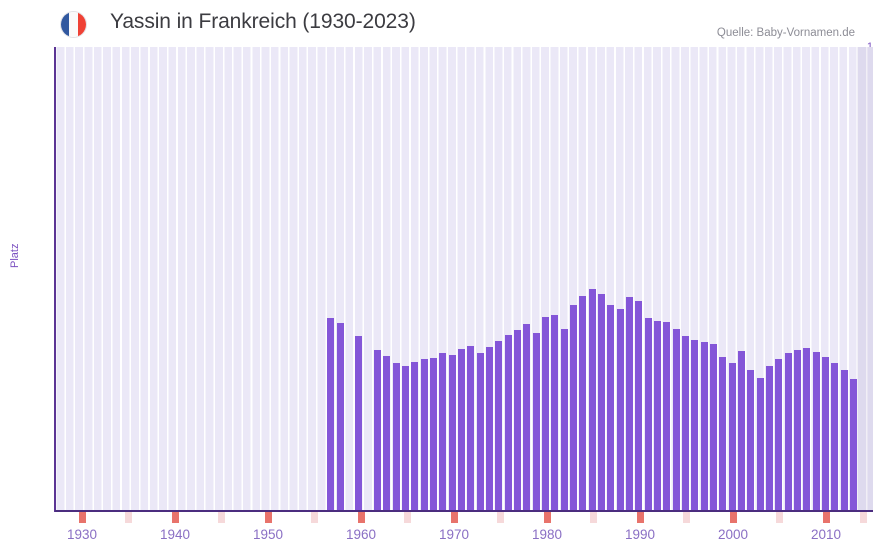 Image resolution: width=873 pixels, height=552 pixels. Describe the element at coordinates (414, 436) in the screenshot. I see `bar-1972` at that location.